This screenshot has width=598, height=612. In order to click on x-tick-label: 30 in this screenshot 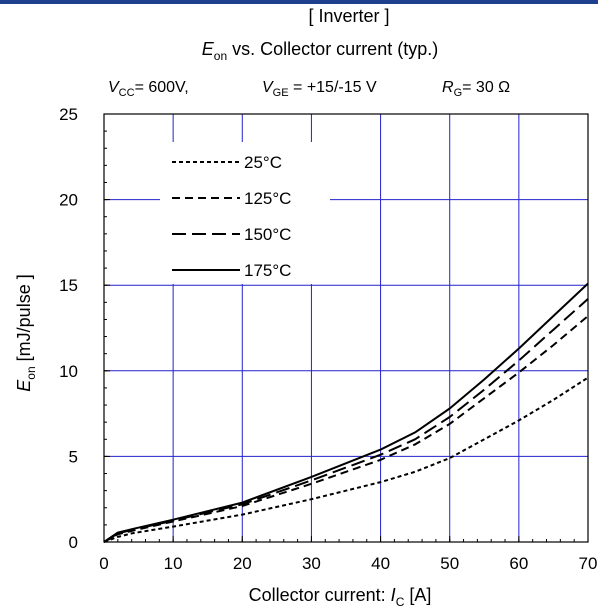, I will do `click(311, 563)`.